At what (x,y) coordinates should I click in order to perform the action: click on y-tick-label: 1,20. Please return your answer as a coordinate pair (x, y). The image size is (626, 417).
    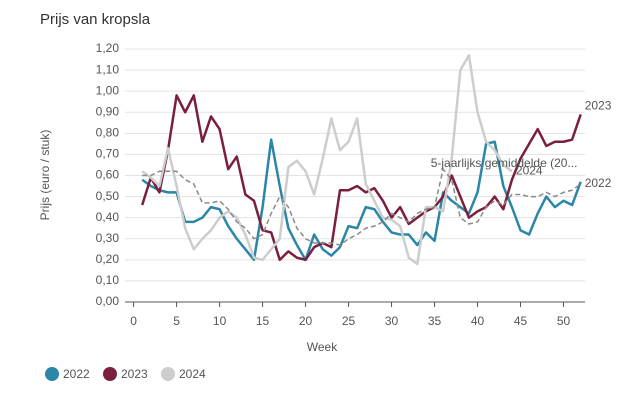
    Looking at the image, I should click on (108, 48).